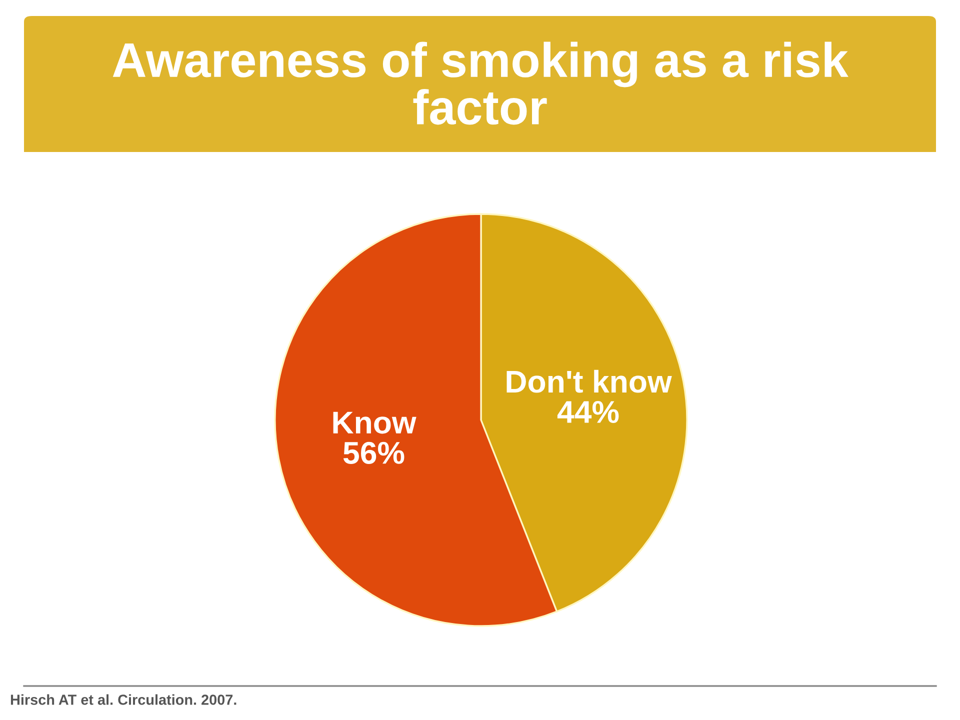  What do you see at coordinates (373, 453) in the screenshot?
I see `data-label: 56%` at bounding box center [373, 453].